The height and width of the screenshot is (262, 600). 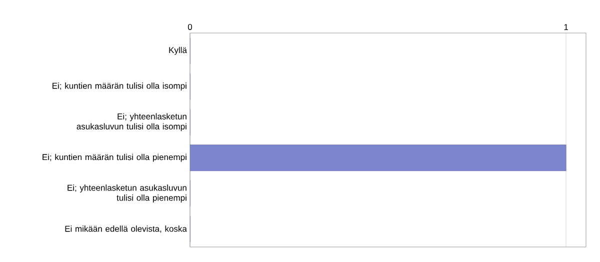 I want to click on y-tick-label: Ei; kuntien määrän tulisi olla isompi, so click(x=119, y=86).